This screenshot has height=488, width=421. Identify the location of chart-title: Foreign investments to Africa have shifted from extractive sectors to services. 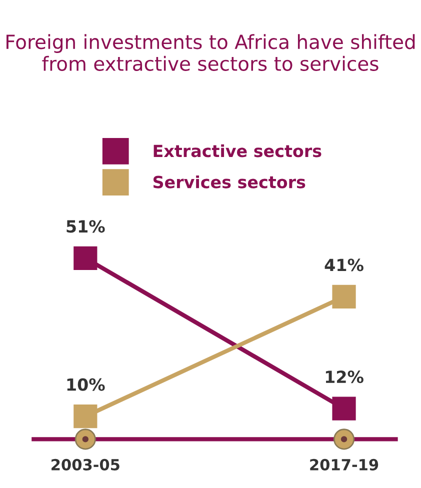
(210, 52).